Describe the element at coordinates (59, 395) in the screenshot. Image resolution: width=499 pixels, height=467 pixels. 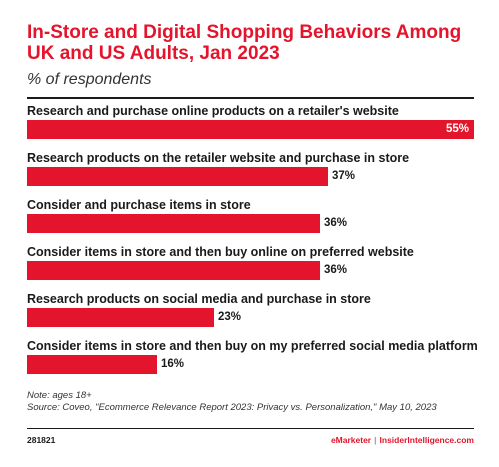
I see `note-text: Note: ages 18+` at that location.